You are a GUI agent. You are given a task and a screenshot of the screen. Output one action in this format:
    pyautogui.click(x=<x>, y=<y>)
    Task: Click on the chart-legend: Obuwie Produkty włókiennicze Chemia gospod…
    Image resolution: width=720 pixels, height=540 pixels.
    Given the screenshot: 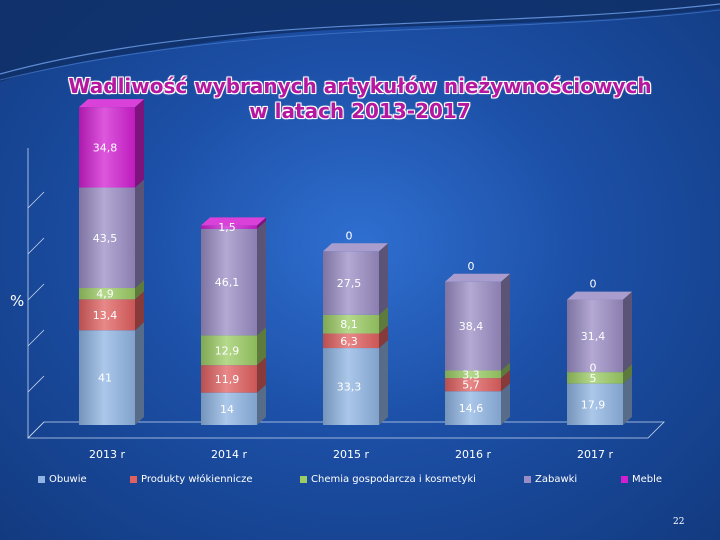 What is the action you would take?
    pyautogui.click(x=368, y=481)
    